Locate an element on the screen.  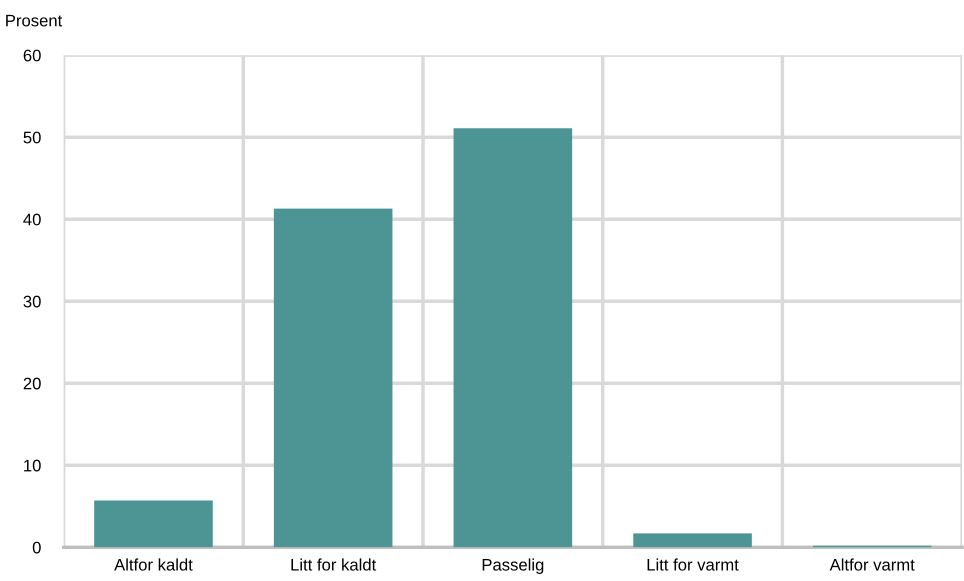
y-tick-label: 30 is located at coordinates (32, 302).